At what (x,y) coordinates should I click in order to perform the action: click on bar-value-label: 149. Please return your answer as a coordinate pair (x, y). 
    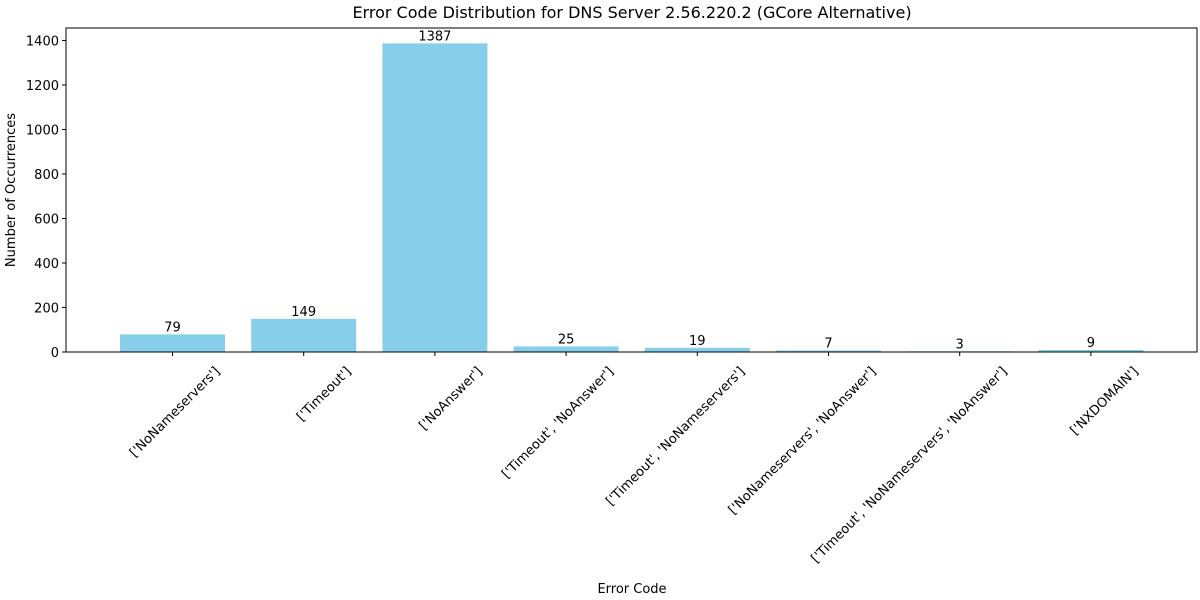
    Looking at the image, I should click on (303, 312).